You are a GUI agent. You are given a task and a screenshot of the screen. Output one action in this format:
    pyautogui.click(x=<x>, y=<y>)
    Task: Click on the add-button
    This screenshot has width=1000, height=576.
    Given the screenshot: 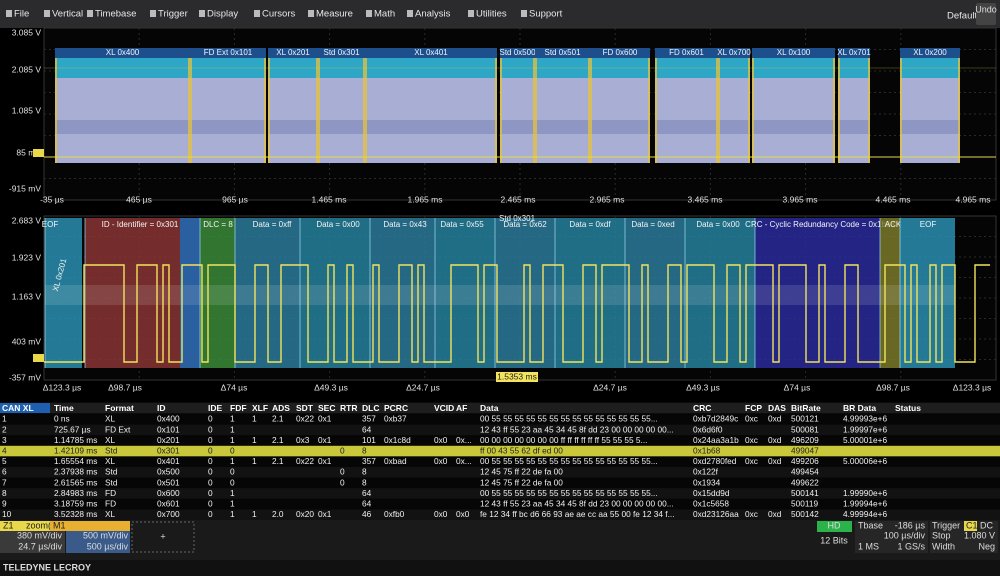 What is the action you would take?
    pyautogui.click(x=163, y=537)
    